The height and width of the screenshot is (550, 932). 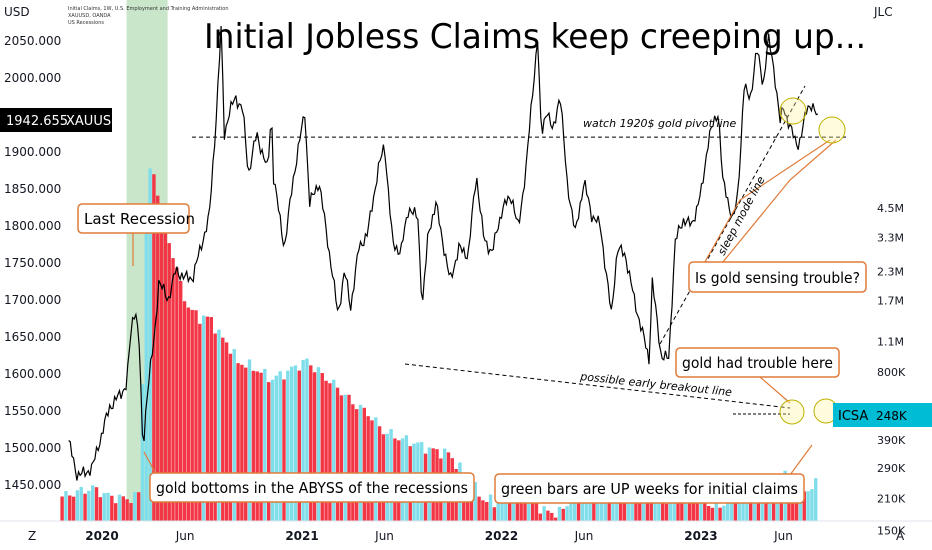 I want to click on sleep-mode-line, so click(x=732, y=215).